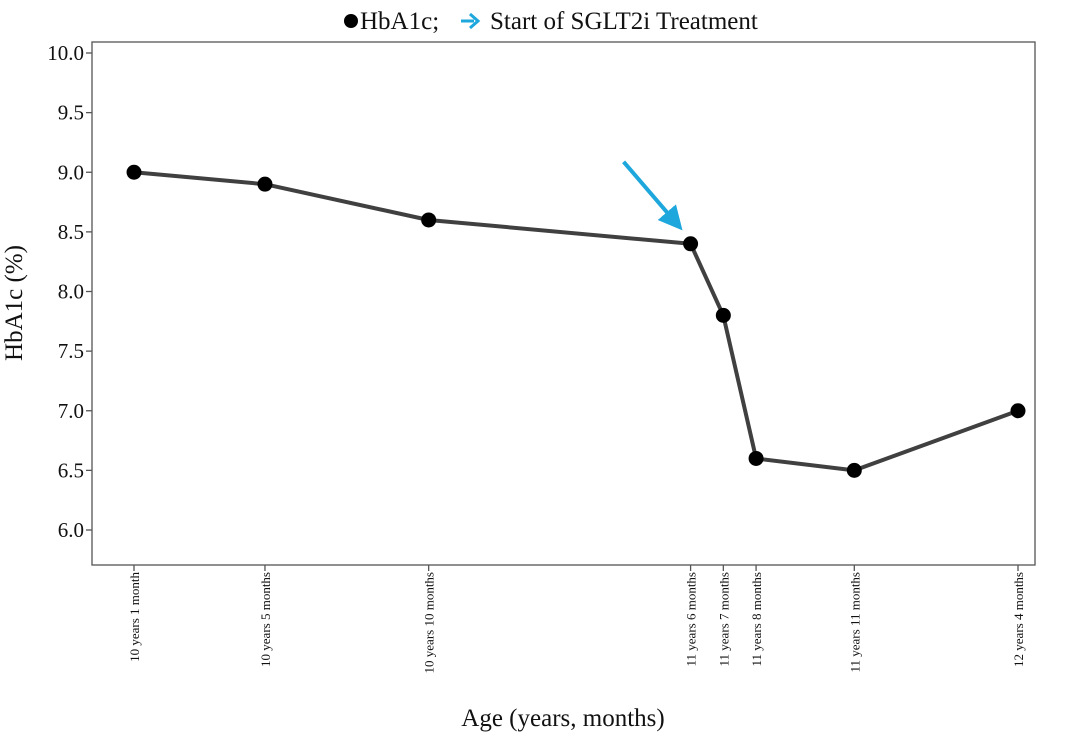  Describe the element at coordinates (71, 411) in the screenshot. I see `y-tick-label: 7.0` at that location.